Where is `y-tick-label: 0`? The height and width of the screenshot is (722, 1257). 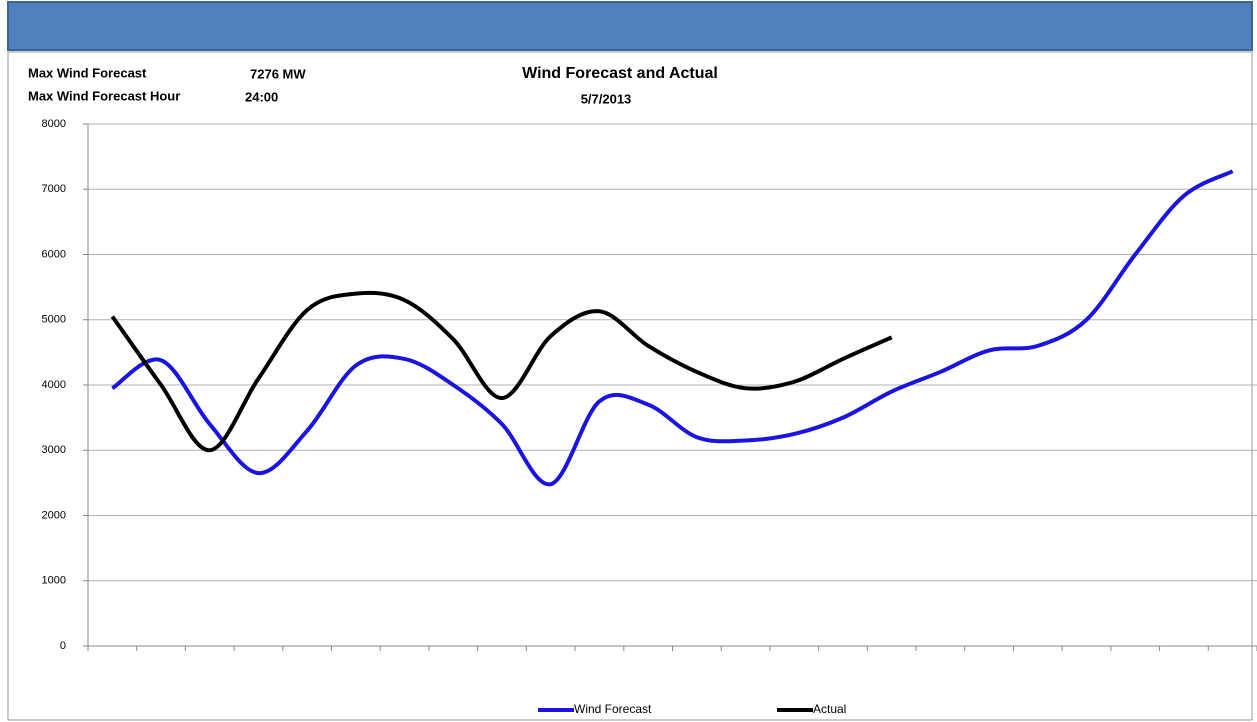
y-tick-label: 0 is located at coordinates (63, 646).